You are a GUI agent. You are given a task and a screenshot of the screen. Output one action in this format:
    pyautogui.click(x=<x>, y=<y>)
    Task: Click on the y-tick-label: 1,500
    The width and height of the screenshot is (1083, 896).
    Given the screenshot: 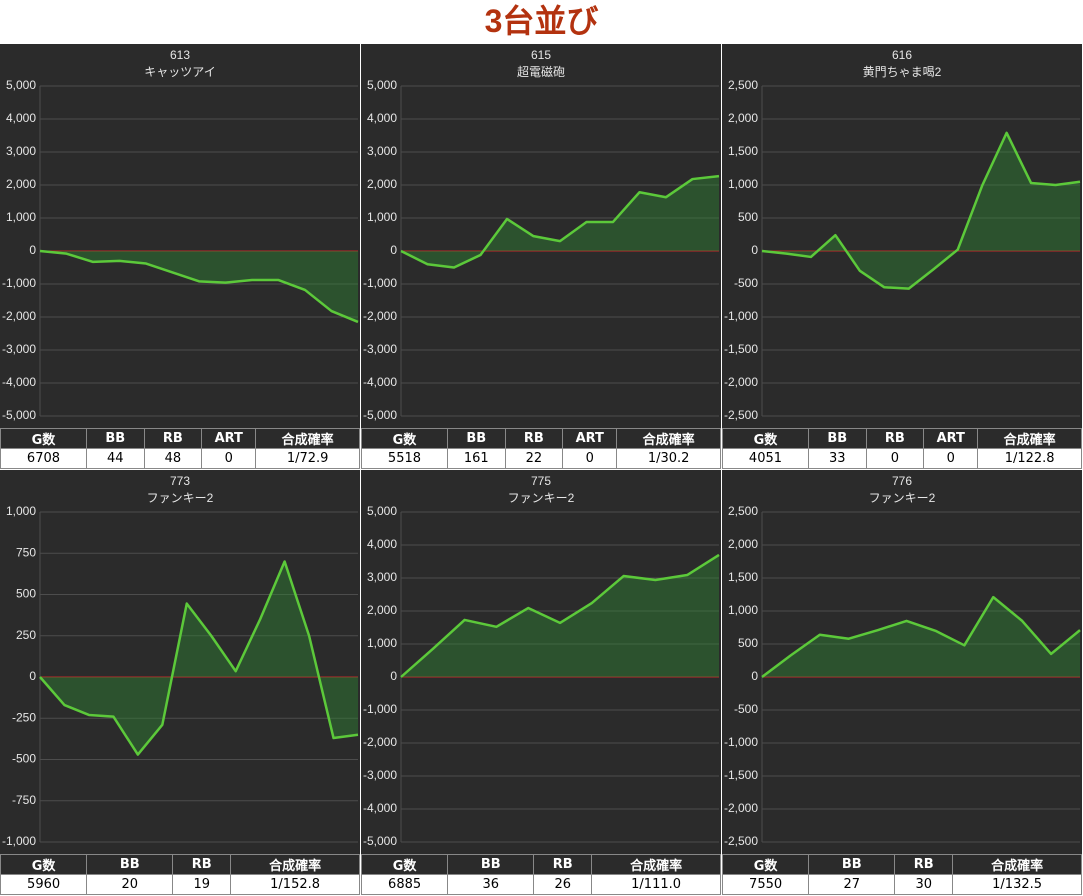 What is the action you would take?
    pyautogui.click(x=743, y=577)
    